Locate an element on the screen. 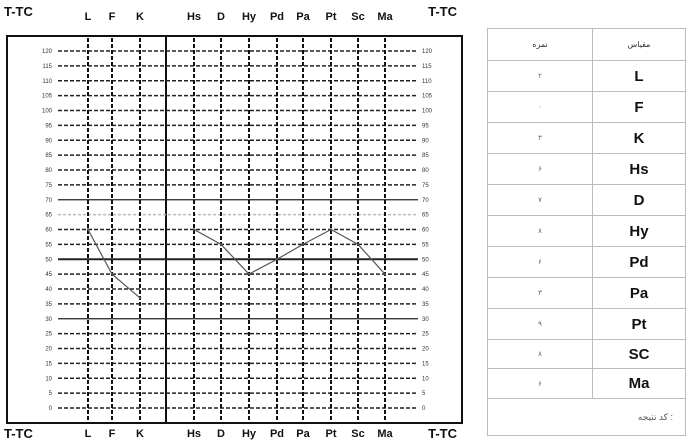  point-Pd is located at coordinates (277, 259).